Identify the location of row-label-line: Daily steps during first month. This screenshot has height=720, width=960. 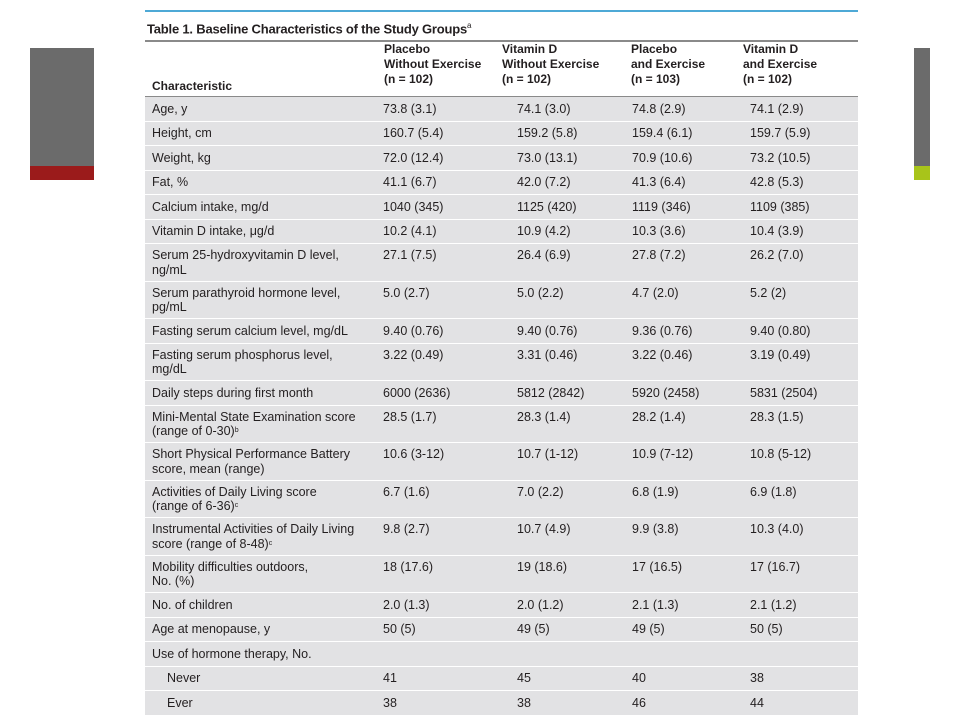
(267, 393).